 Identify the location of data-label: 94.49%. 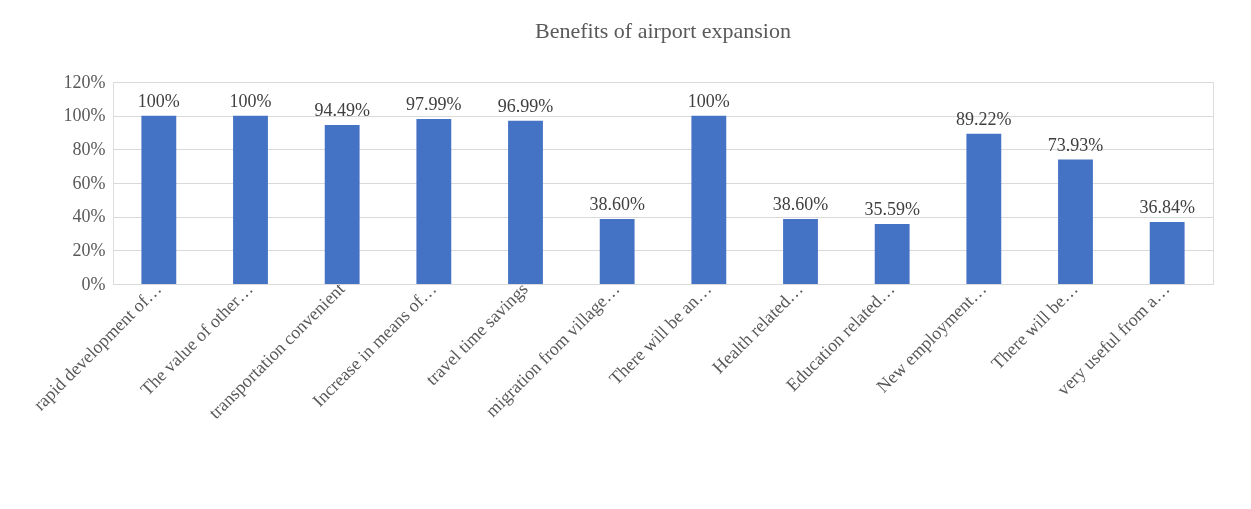
(342, 109).